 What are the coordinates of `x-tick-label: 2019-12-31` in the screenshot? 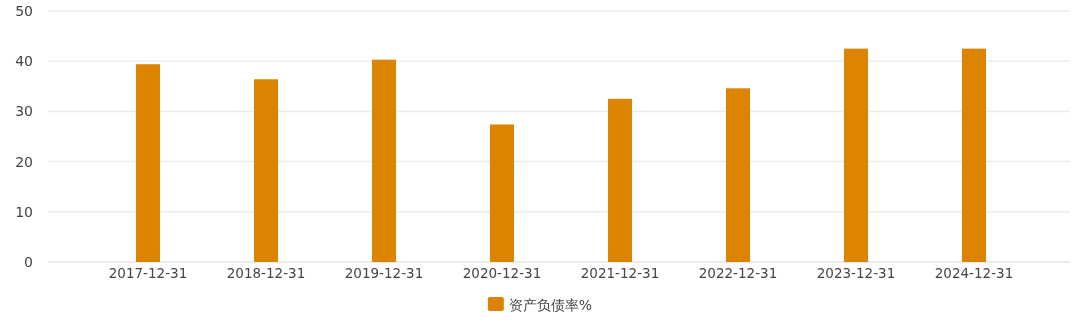 It's located at (384, 273).